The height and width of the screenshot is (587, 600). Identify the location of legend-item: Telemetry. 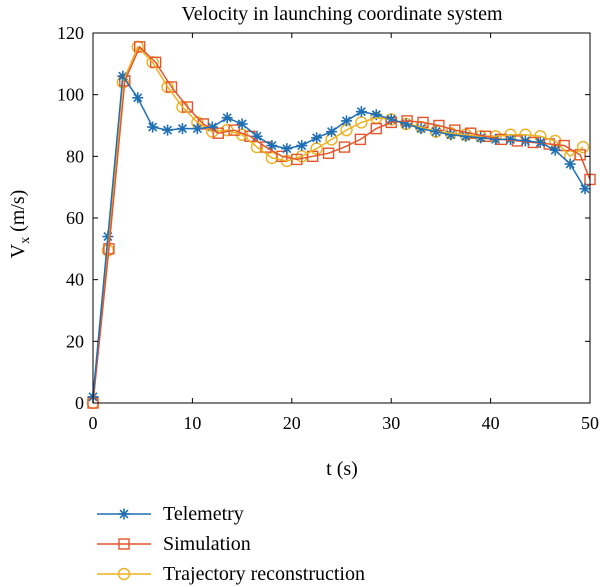
(170, 514).